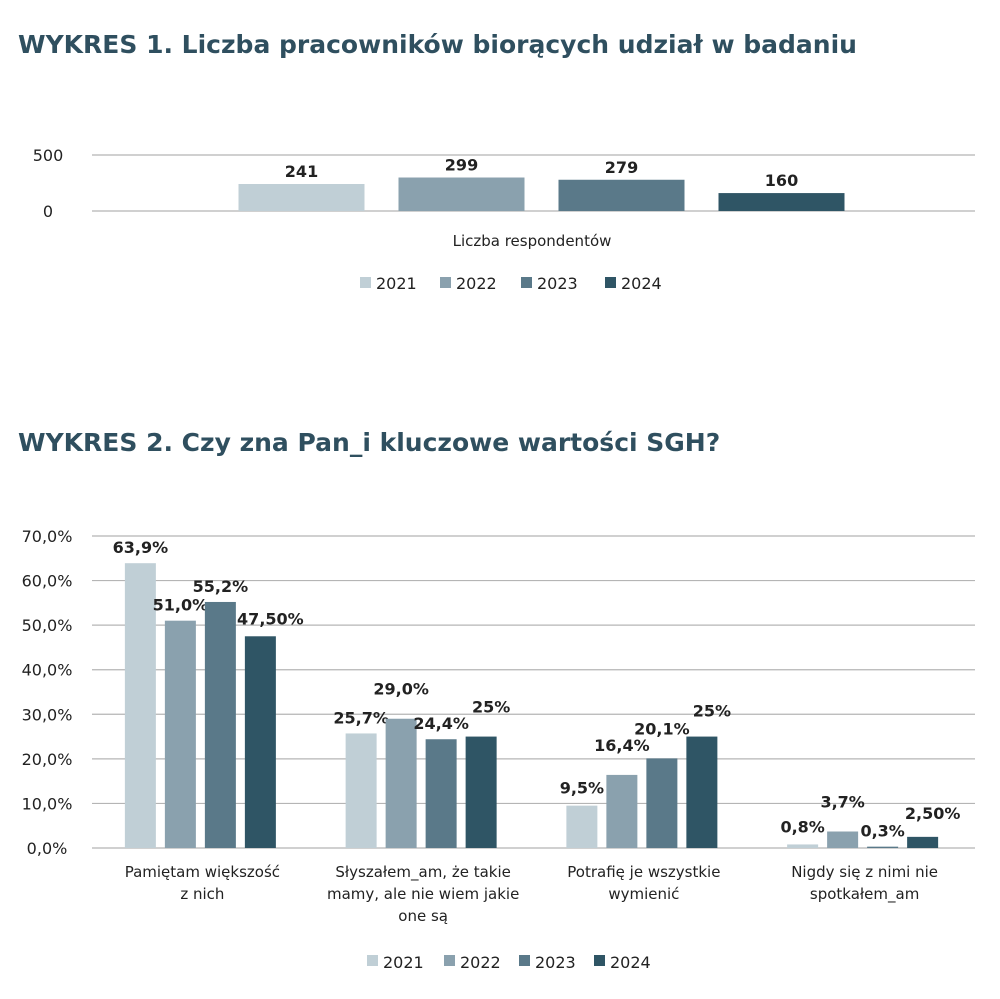  I want to click on chart2-category-label: Potrafię je wszystkie, so click(643, 872).